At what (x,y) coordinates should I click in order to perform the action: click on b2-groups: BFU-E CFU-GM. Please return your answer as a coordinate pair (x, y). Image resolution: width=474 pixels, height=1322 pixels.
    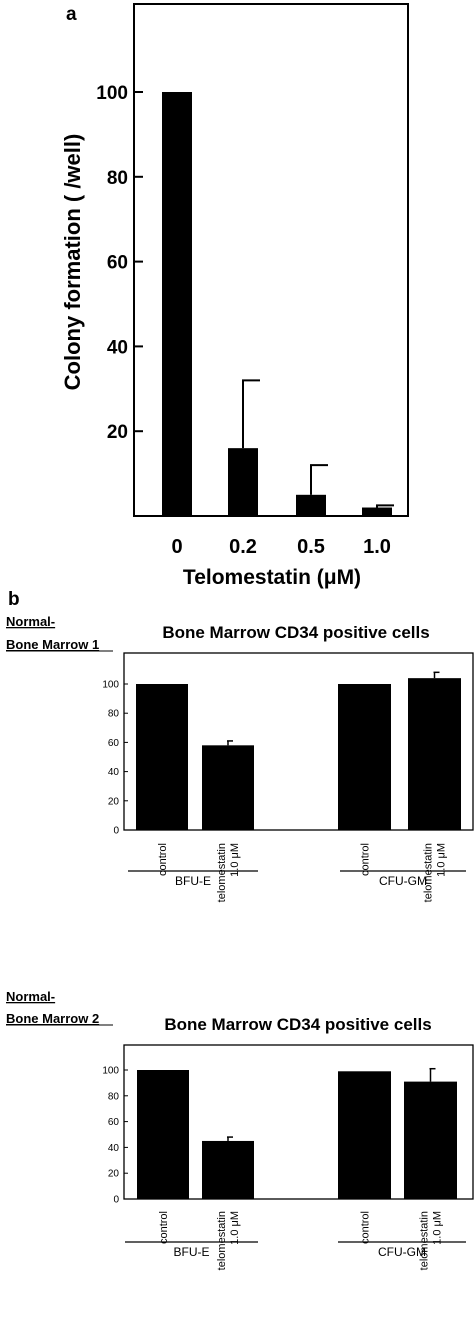
    Looking at the image, I should click on (295, 1250).